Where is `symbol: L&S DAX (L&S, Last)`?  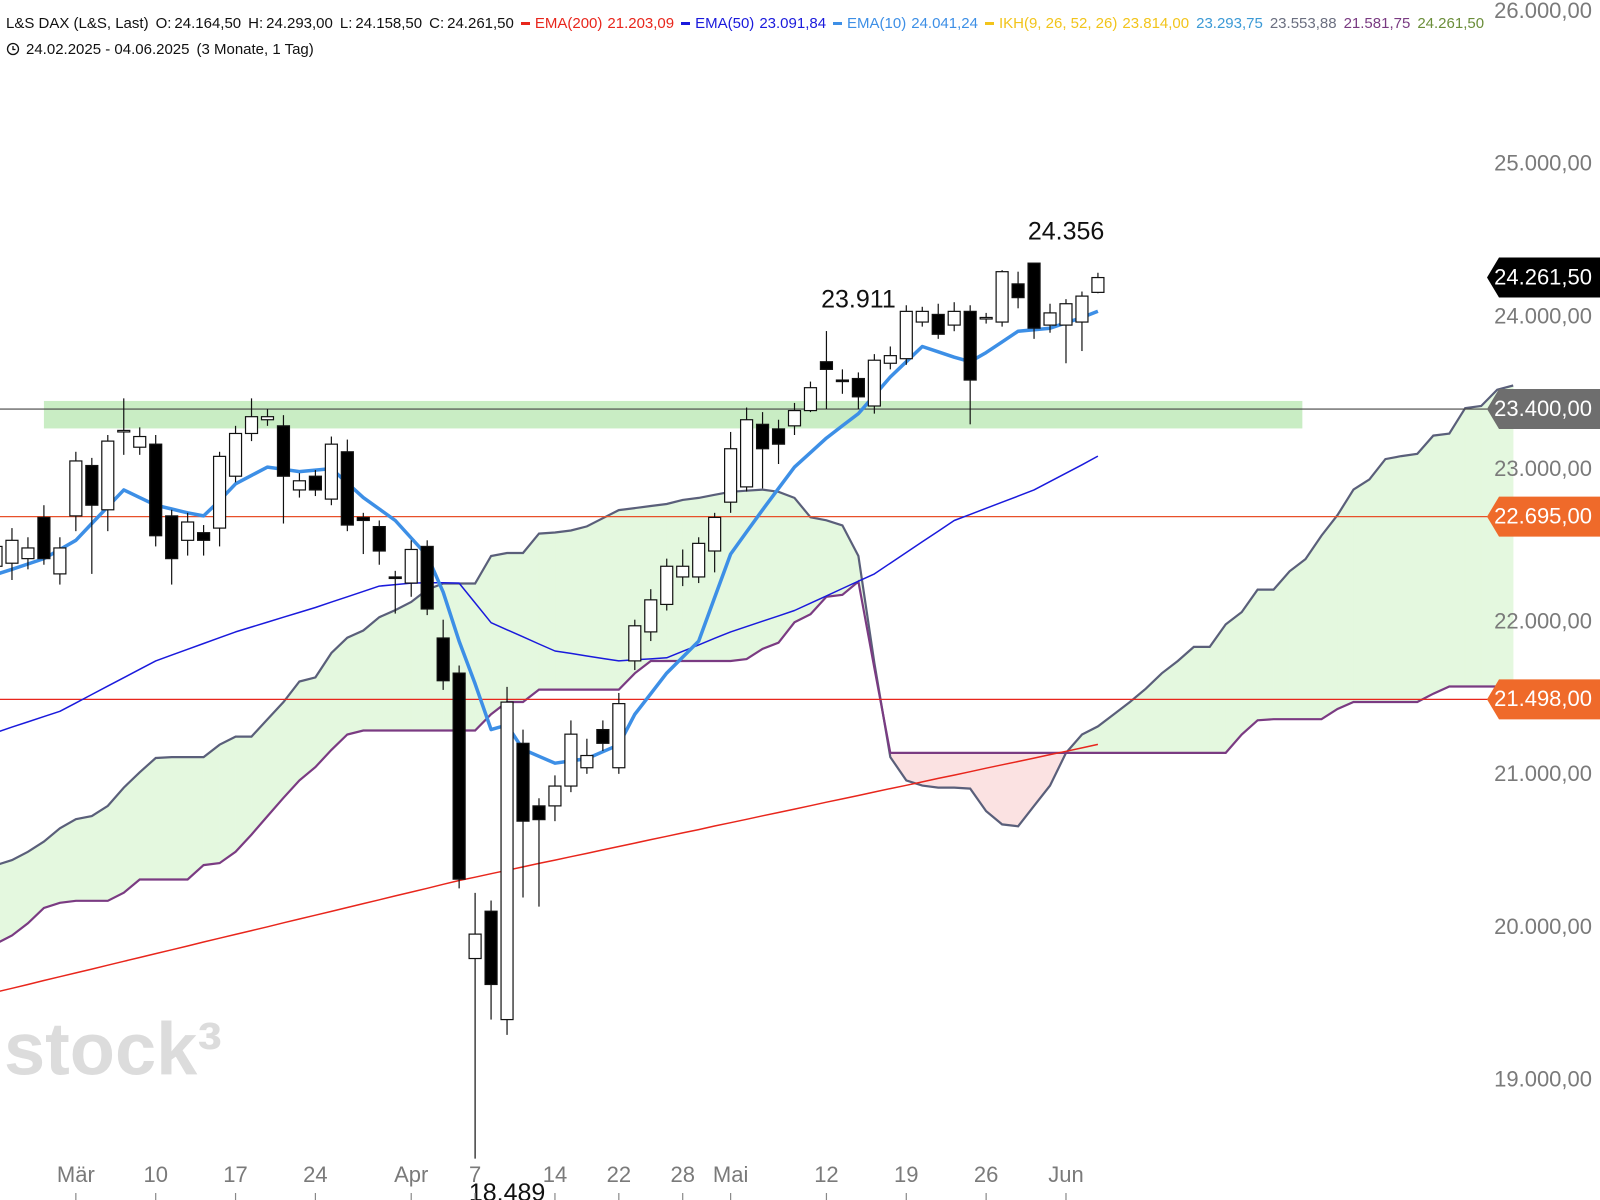
symbol: L&S DAX (L&S, Last) is located at coordinates (77, 23).